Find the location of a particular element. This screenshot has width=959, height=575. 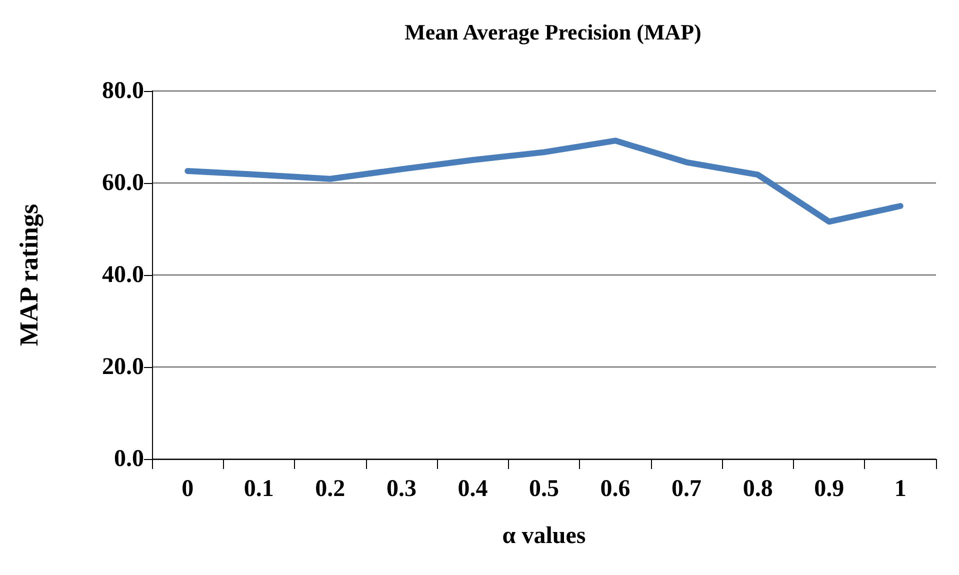

x-axis-title: α values is located at coordinates (544, 536).